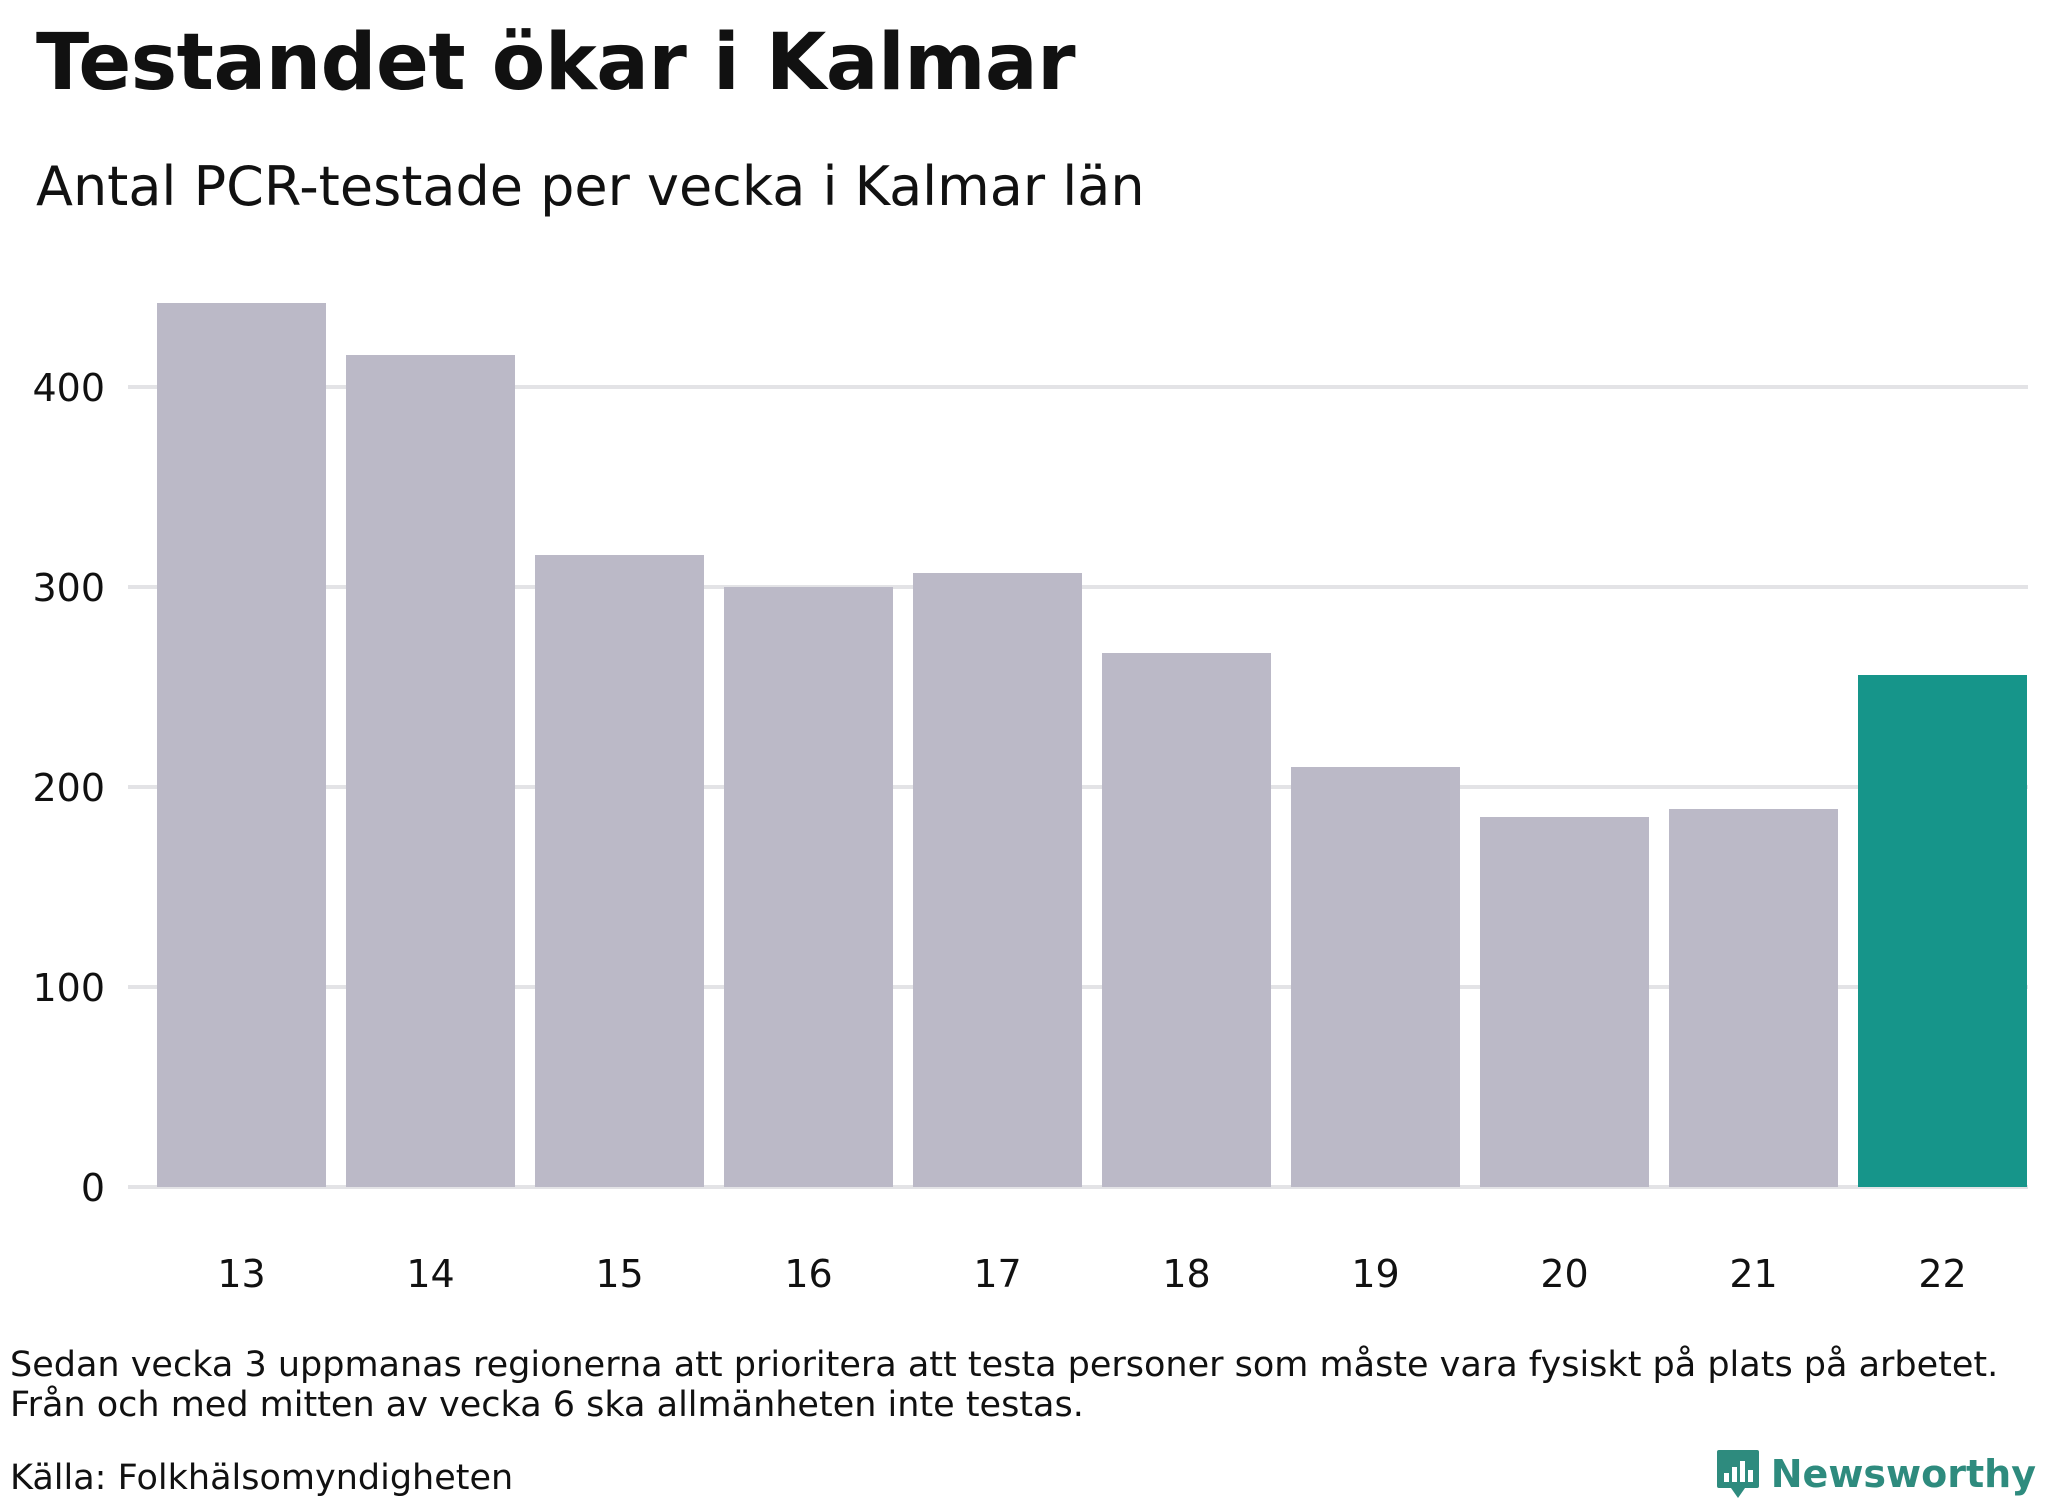  I want to click on chart-title: Testandet ökar i Kalmar, so click(556, 63).